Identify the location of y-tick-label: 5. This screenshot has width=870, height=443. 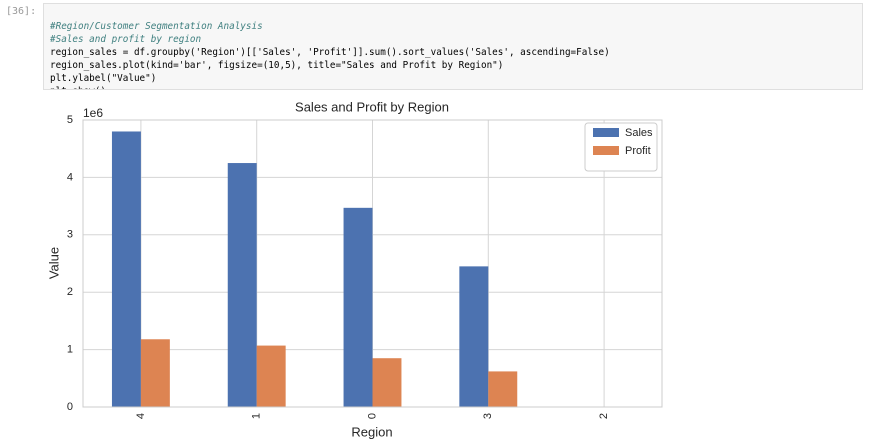
(70, 120).